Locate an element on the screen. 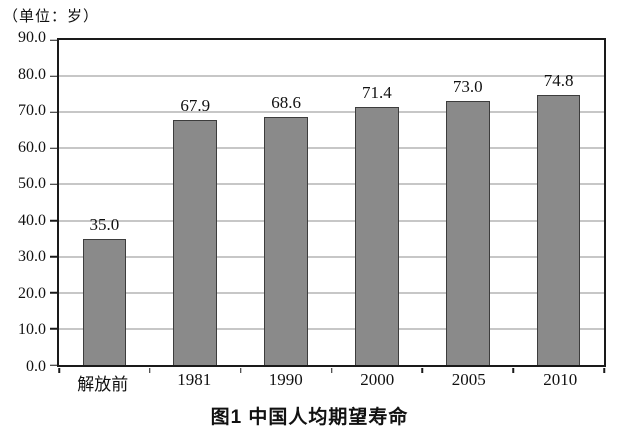  chart-title: 图1 中国人均期望寿命 is located at coordinates (309, 417).